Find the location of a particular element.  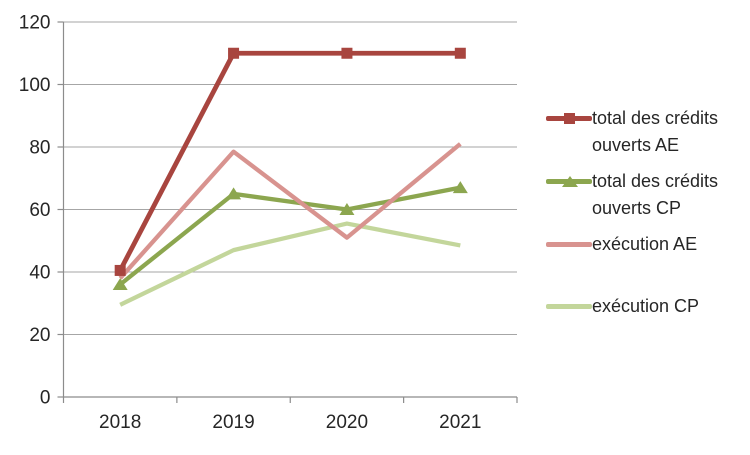

legend-swatch-total-ae is located at coordinates (569, 118).